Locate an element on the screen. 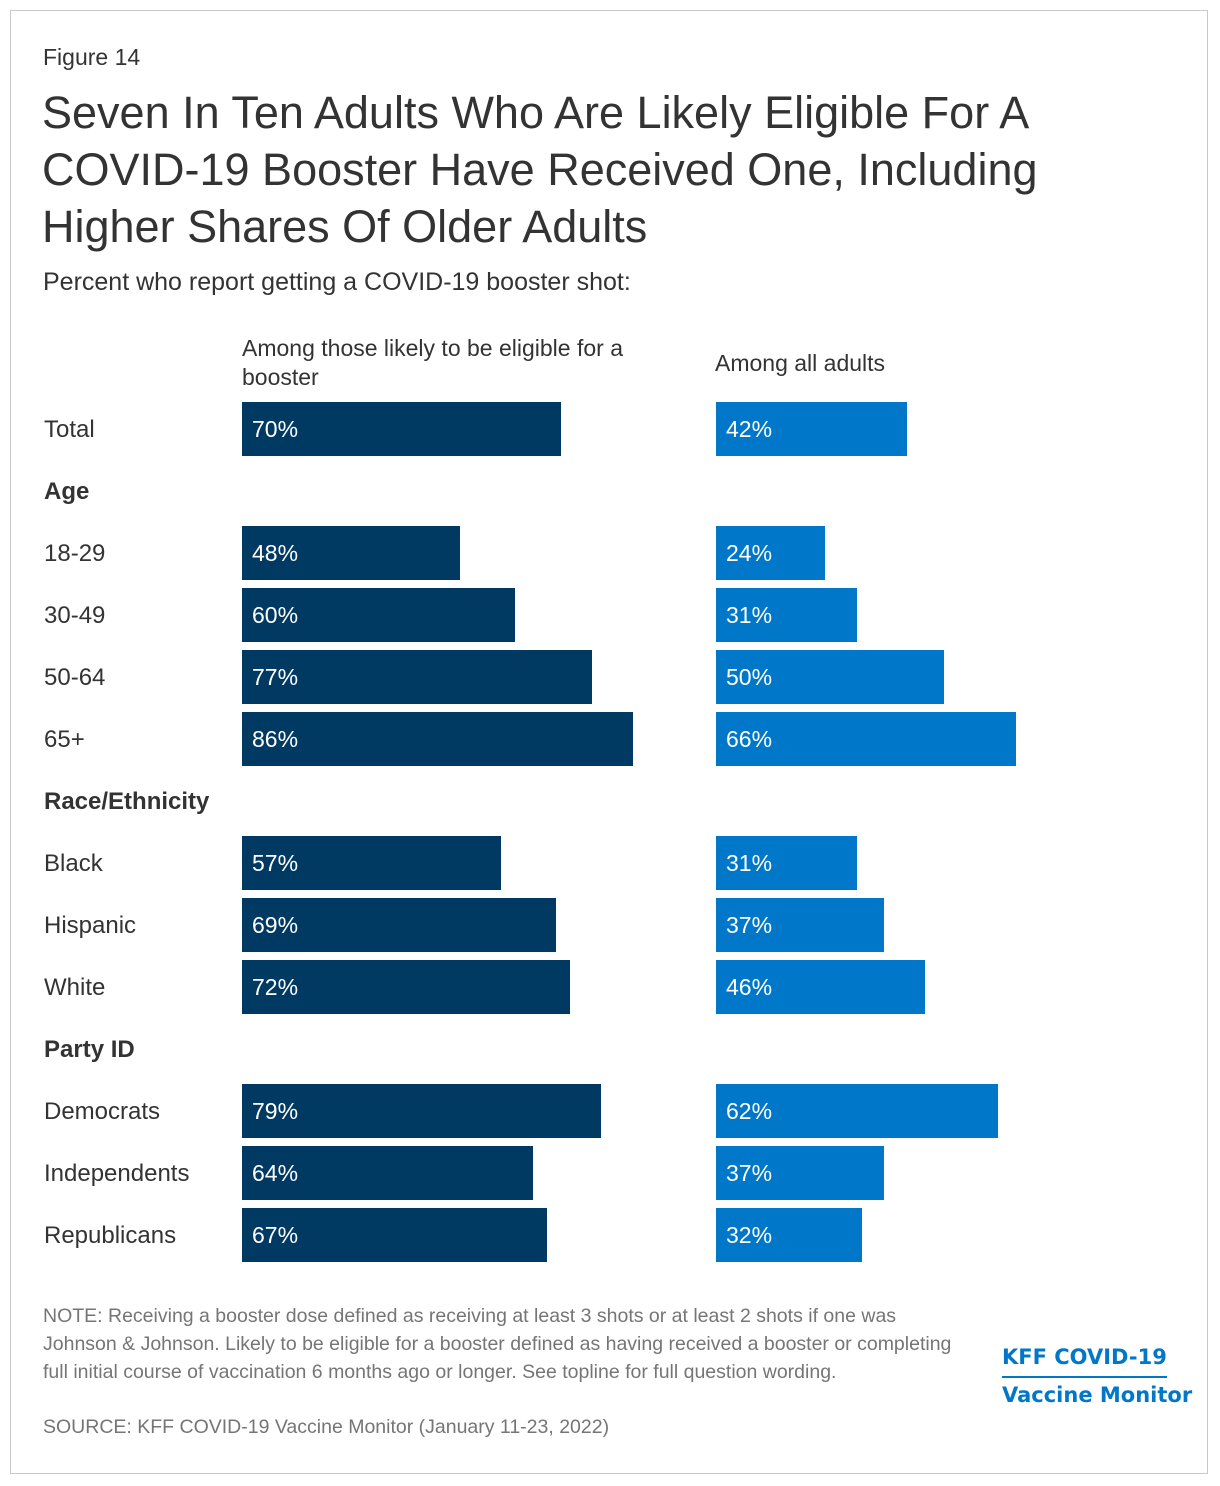 The width and height of the screenshot is (1220, 1486). data-label-s2: 32% is located at coordinates (749, 1235).